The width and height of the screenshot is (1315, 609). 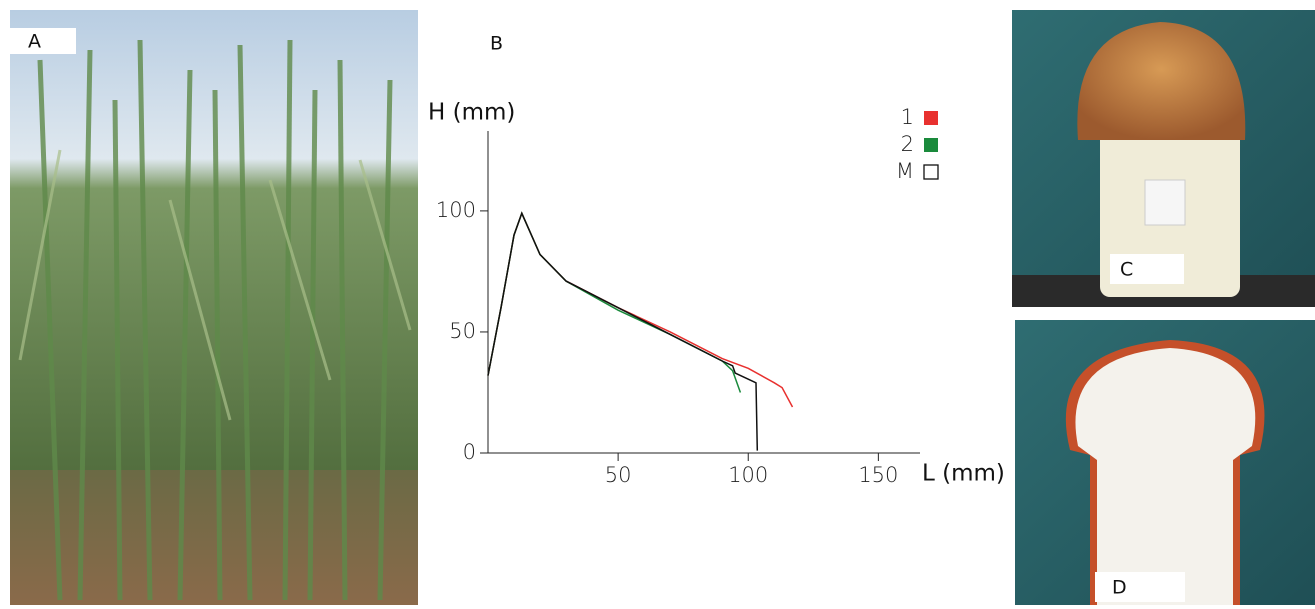 I want to click on y-tick-label: 50, so click(x=462, y=331).